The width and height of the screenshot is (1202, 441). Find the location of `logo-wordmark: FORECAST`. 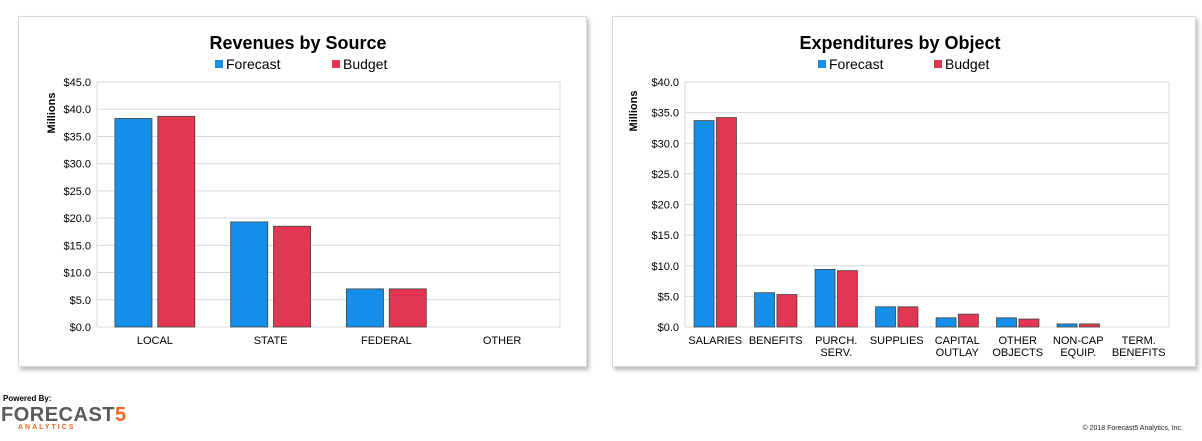

logo-wordmark: FORECAST is located at coordinates (58, 415).